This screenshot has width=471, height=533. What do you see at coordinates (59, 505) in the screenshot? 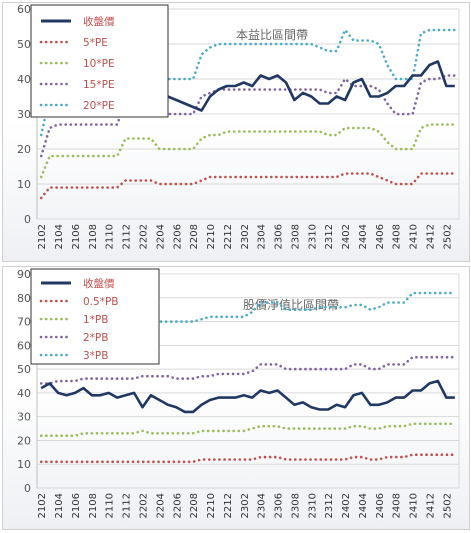
I see `pb-x-tick-label: 2104` at bounding box center [59, 505].